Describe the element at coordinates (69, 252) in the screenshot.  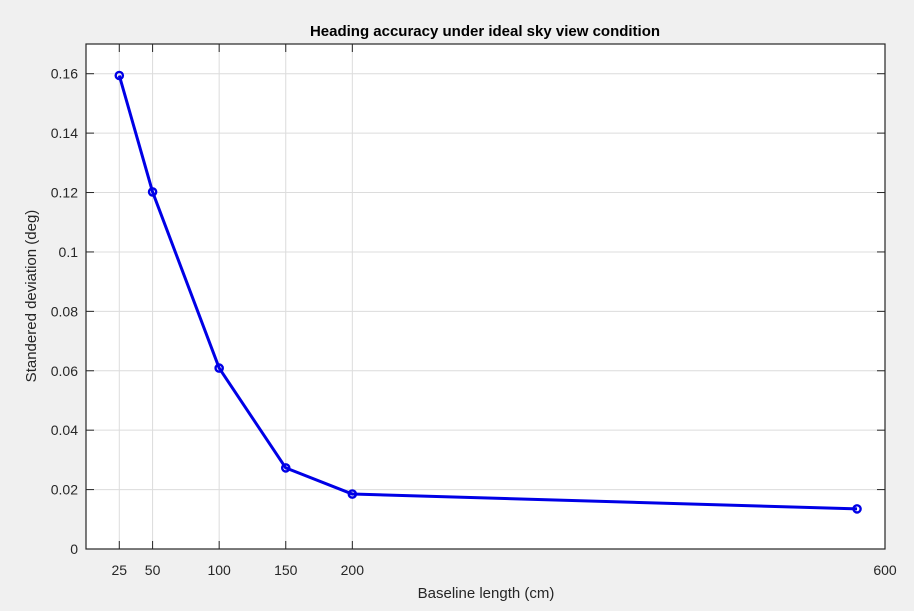
I see `y-tick-label: 0.1` at that location.